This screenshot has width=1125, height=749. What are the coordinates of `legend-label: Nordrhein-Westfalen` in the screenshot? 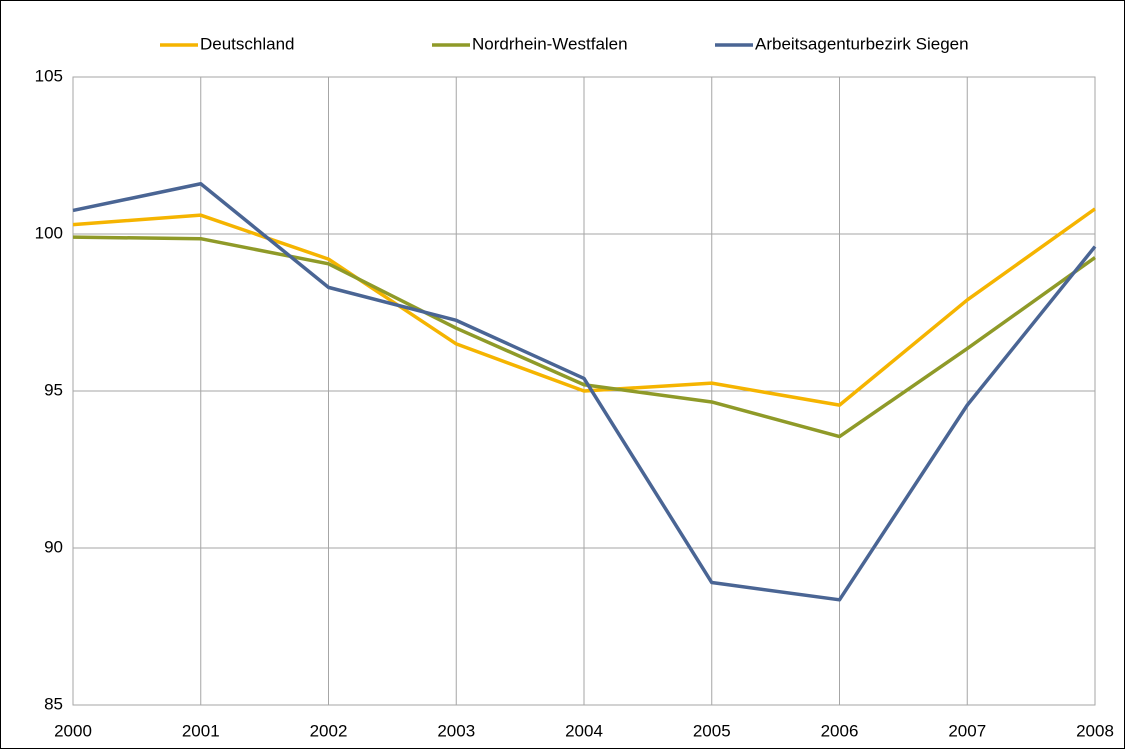 It's located at (550, 43).